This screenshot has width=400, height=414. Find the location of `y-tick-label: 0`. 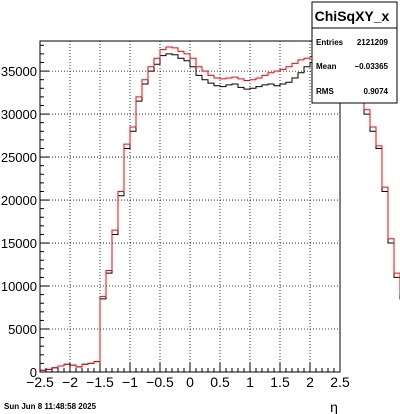

y-tick-label: 0 is located at coordinates (33, 372).